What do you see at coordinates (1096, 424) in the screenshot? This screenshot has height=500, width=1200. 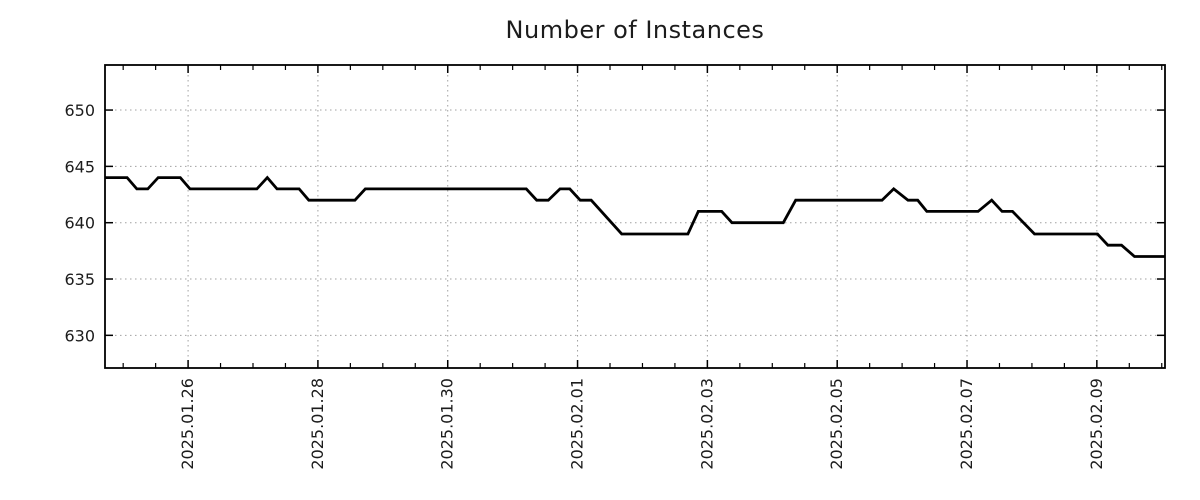 I see `x-tick-label: 2025.02.09` at bounding box center [1096, 424].